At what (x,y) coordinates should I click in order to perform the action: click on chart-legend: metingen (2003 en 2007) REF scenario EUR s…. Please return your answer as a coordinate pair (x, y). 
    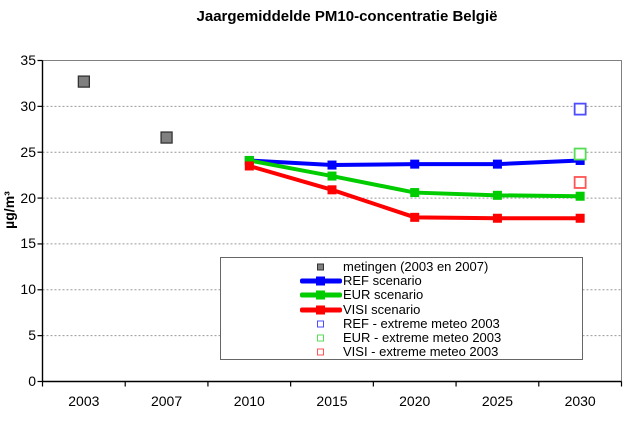
    Looking at the image, I should click on (401, 308).